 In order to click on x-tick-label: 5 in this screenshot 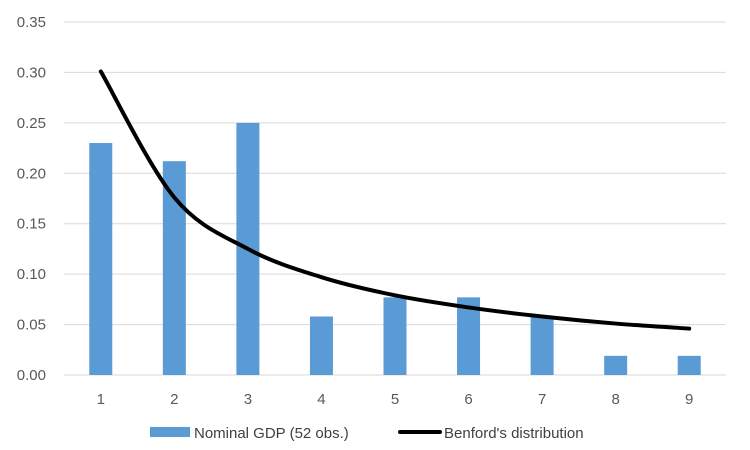, I will do `click(395, 399)`.